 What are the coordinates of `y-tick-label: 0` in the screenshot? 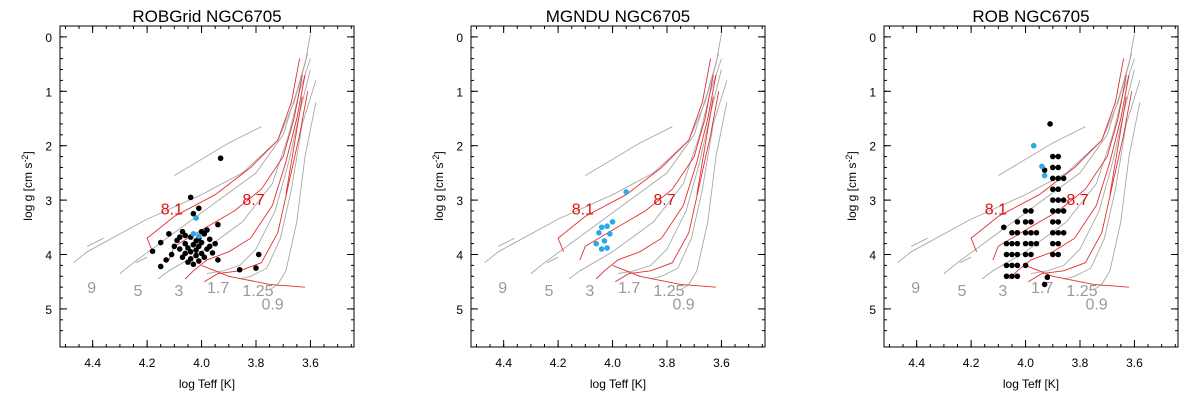 It's located at (459, 38).